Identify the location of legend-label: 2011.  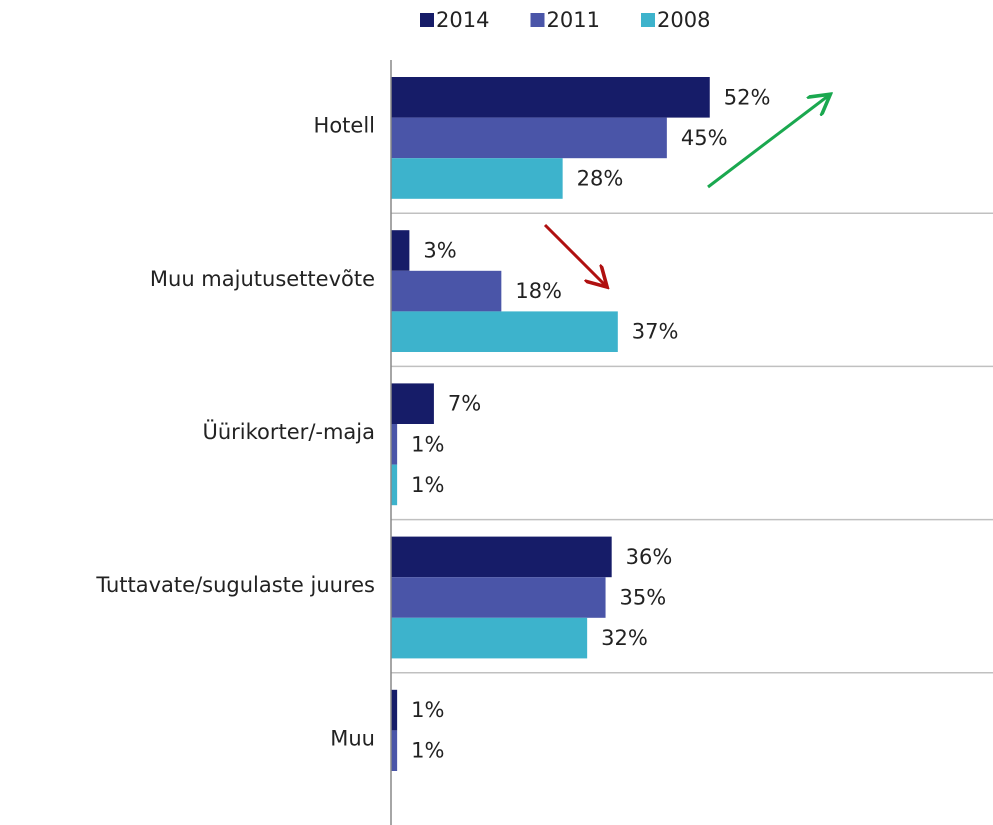
(573, 20).